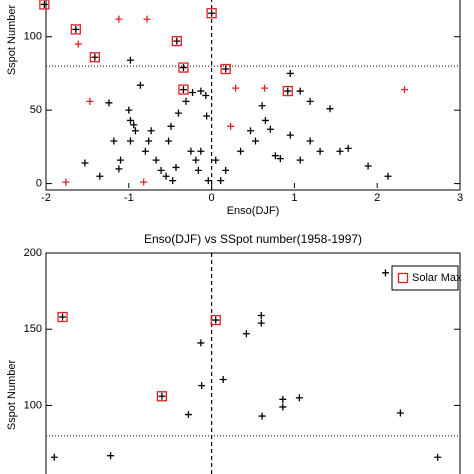 This screenshot has height=474, width=474. What do you see at coordinates (46, 198) in the screenshot?
I see `x-tick-label: -2` at bounding box center [46, 198].